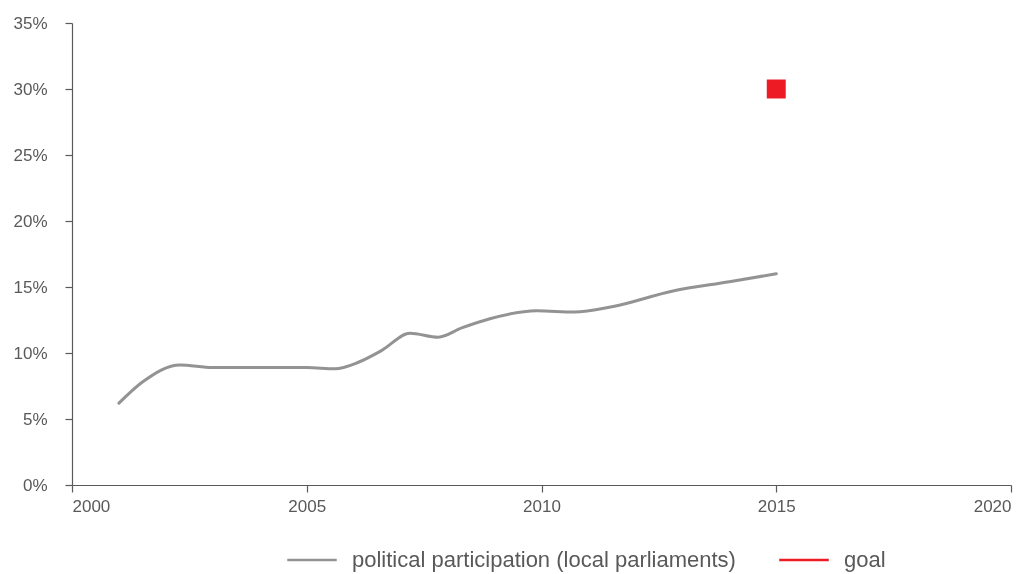 Image resolution: width=1034 pixels, height=574 pixels. I want to click on y-tick-label: 25%, so click(30, 155).